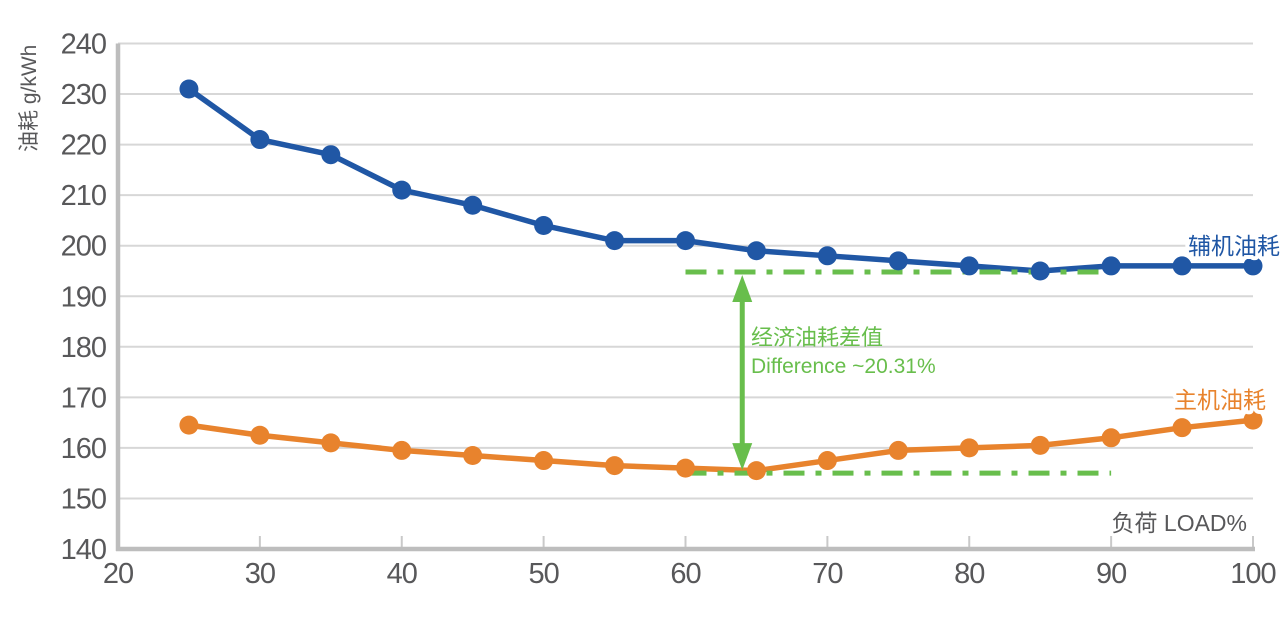  Describe the element at coordinates (29, 98) in the screenshot. I see `y-axis-title: 油耗 g/kWh` at that location.